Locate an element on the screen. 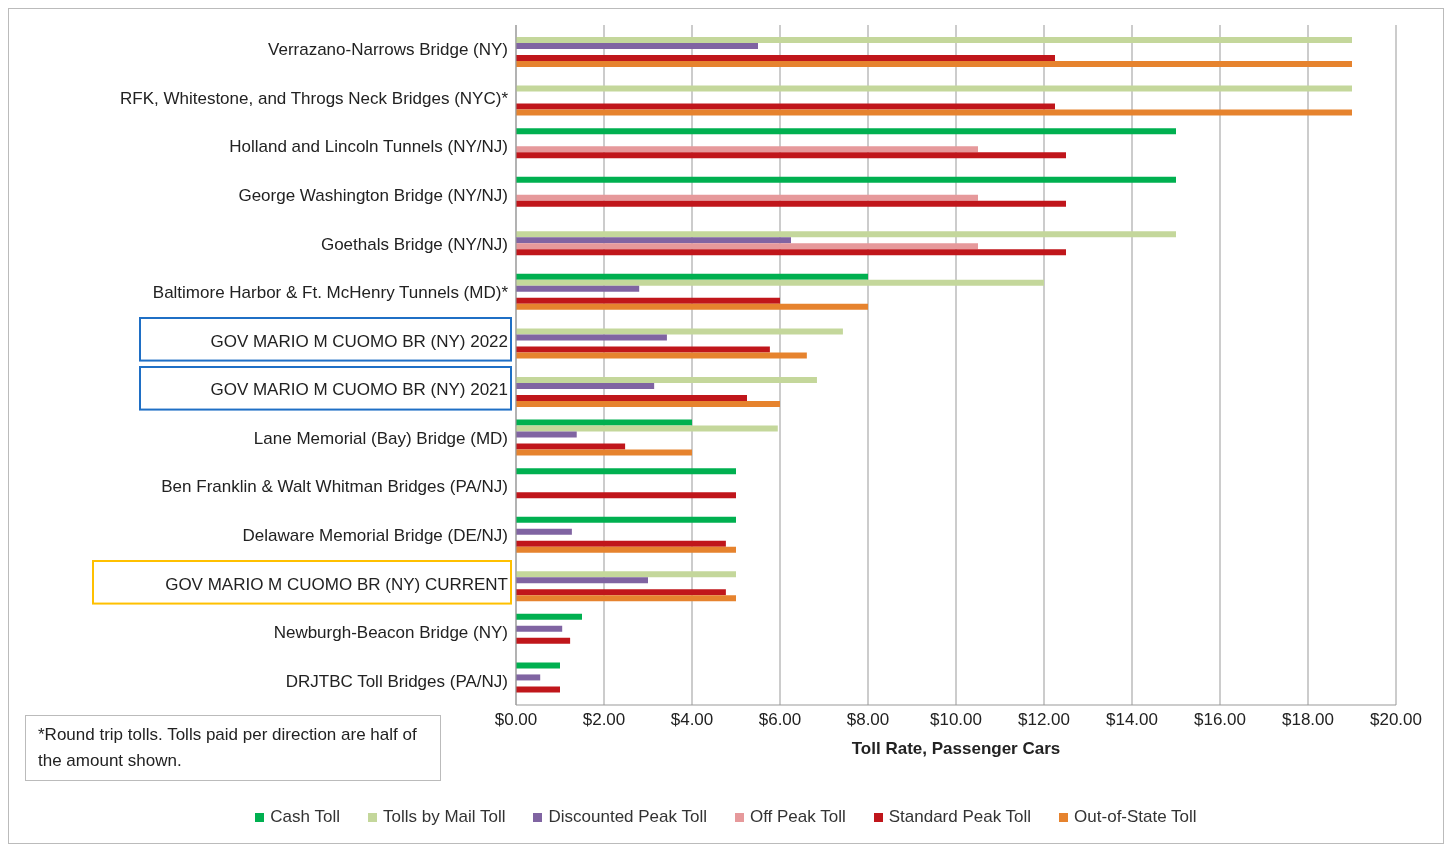  x-tick-label: $10.00 is located at coordinates (956, 720).